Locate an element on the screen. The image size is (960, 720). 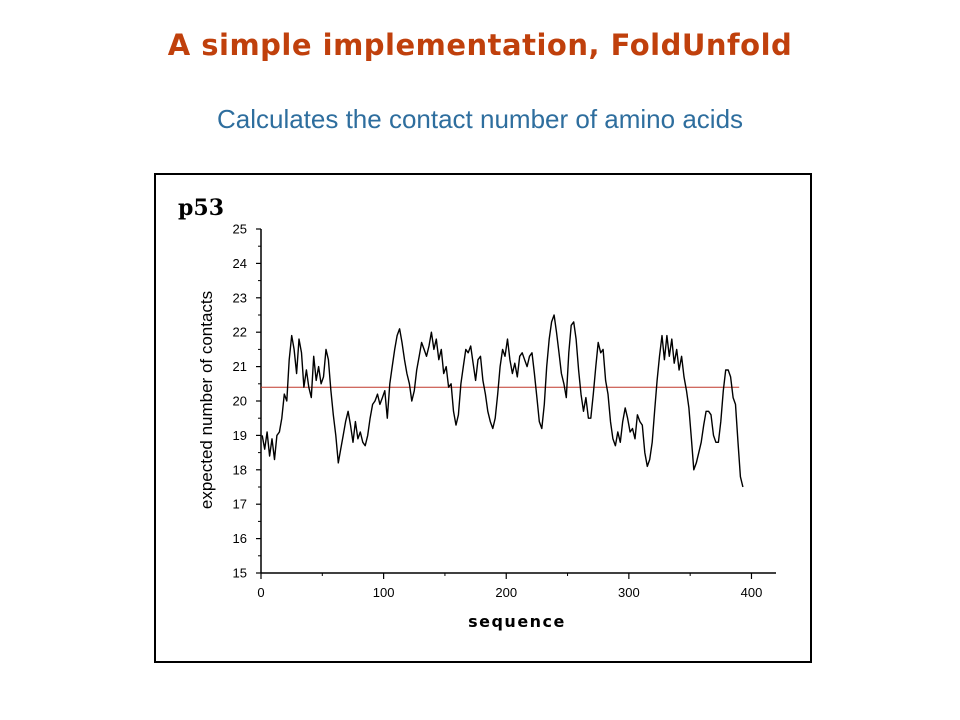
x-tick-label: 200 is located at coordinates (506, 592).